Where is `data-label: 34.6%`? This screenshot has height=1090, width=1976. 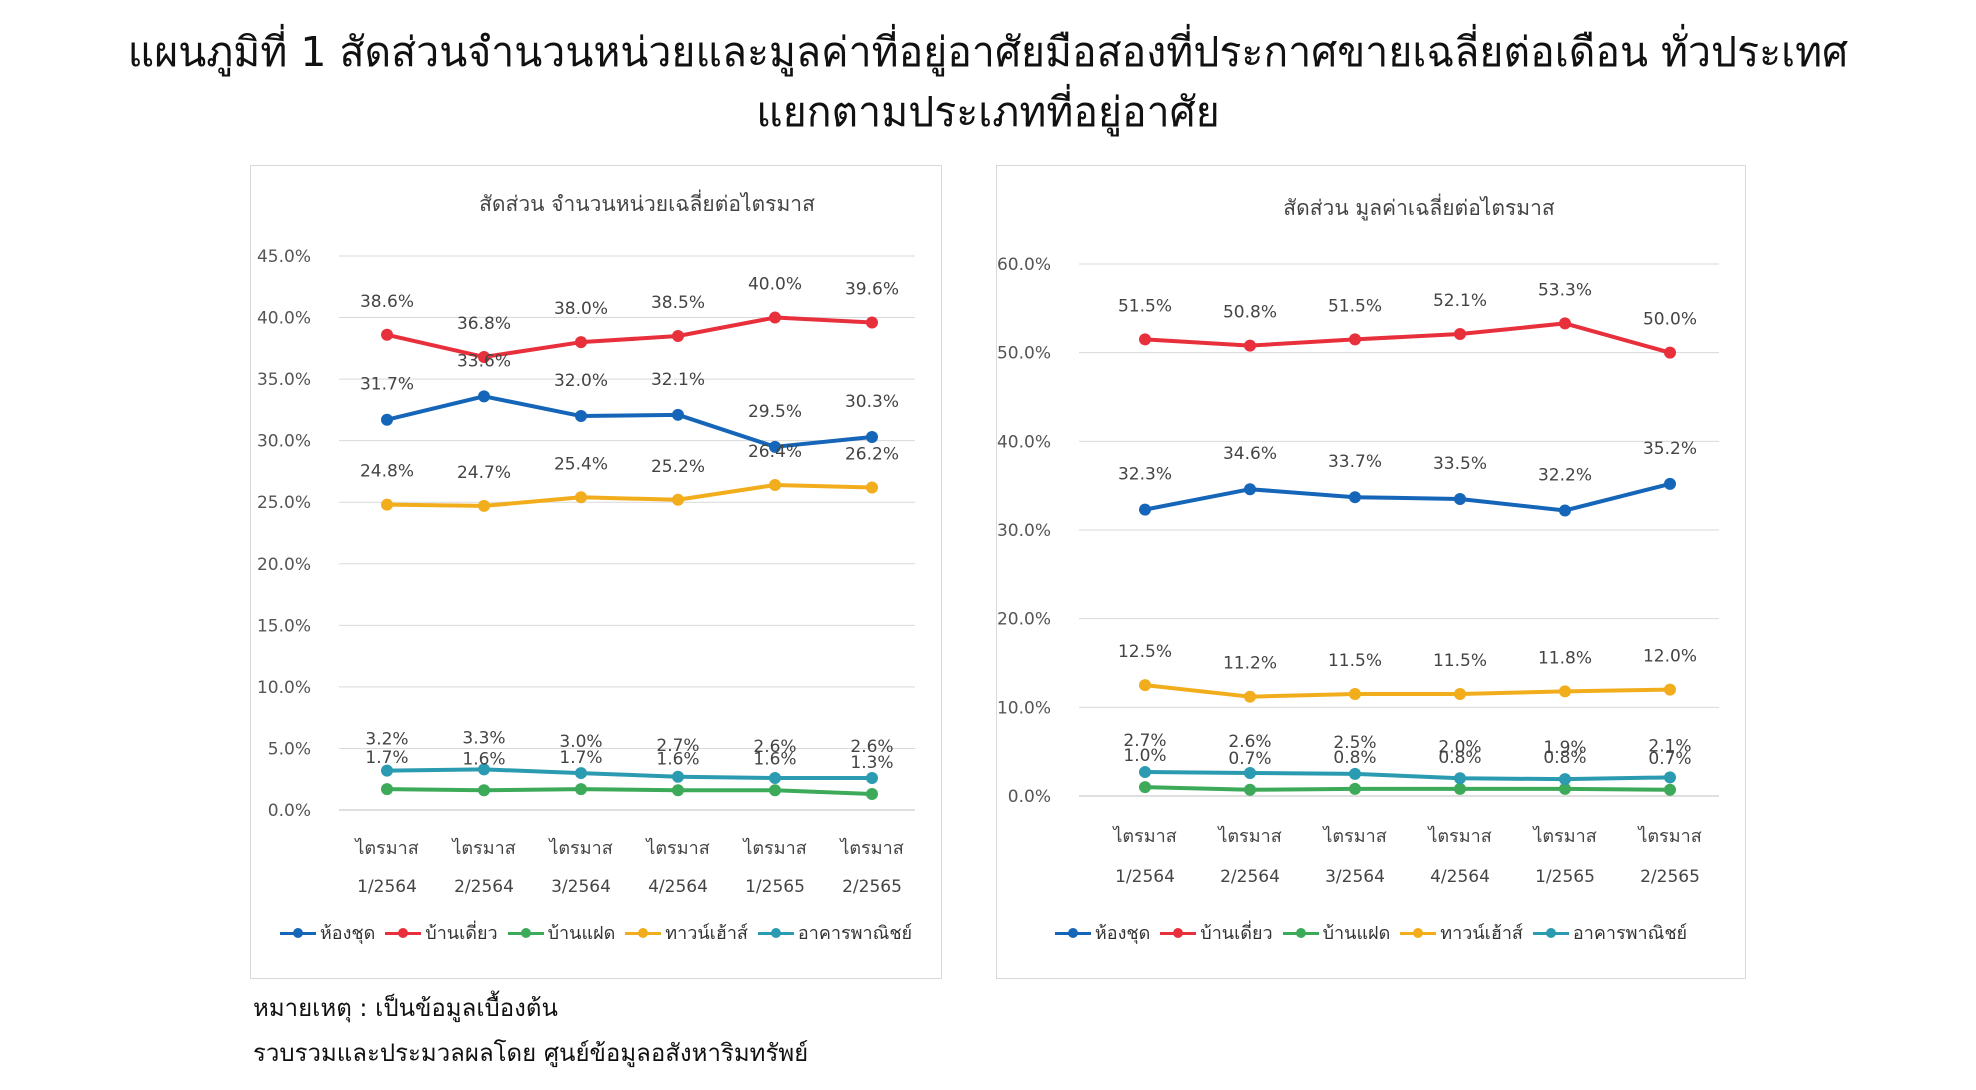 data-label: 34.6% is located at coordinates (1250, 454).